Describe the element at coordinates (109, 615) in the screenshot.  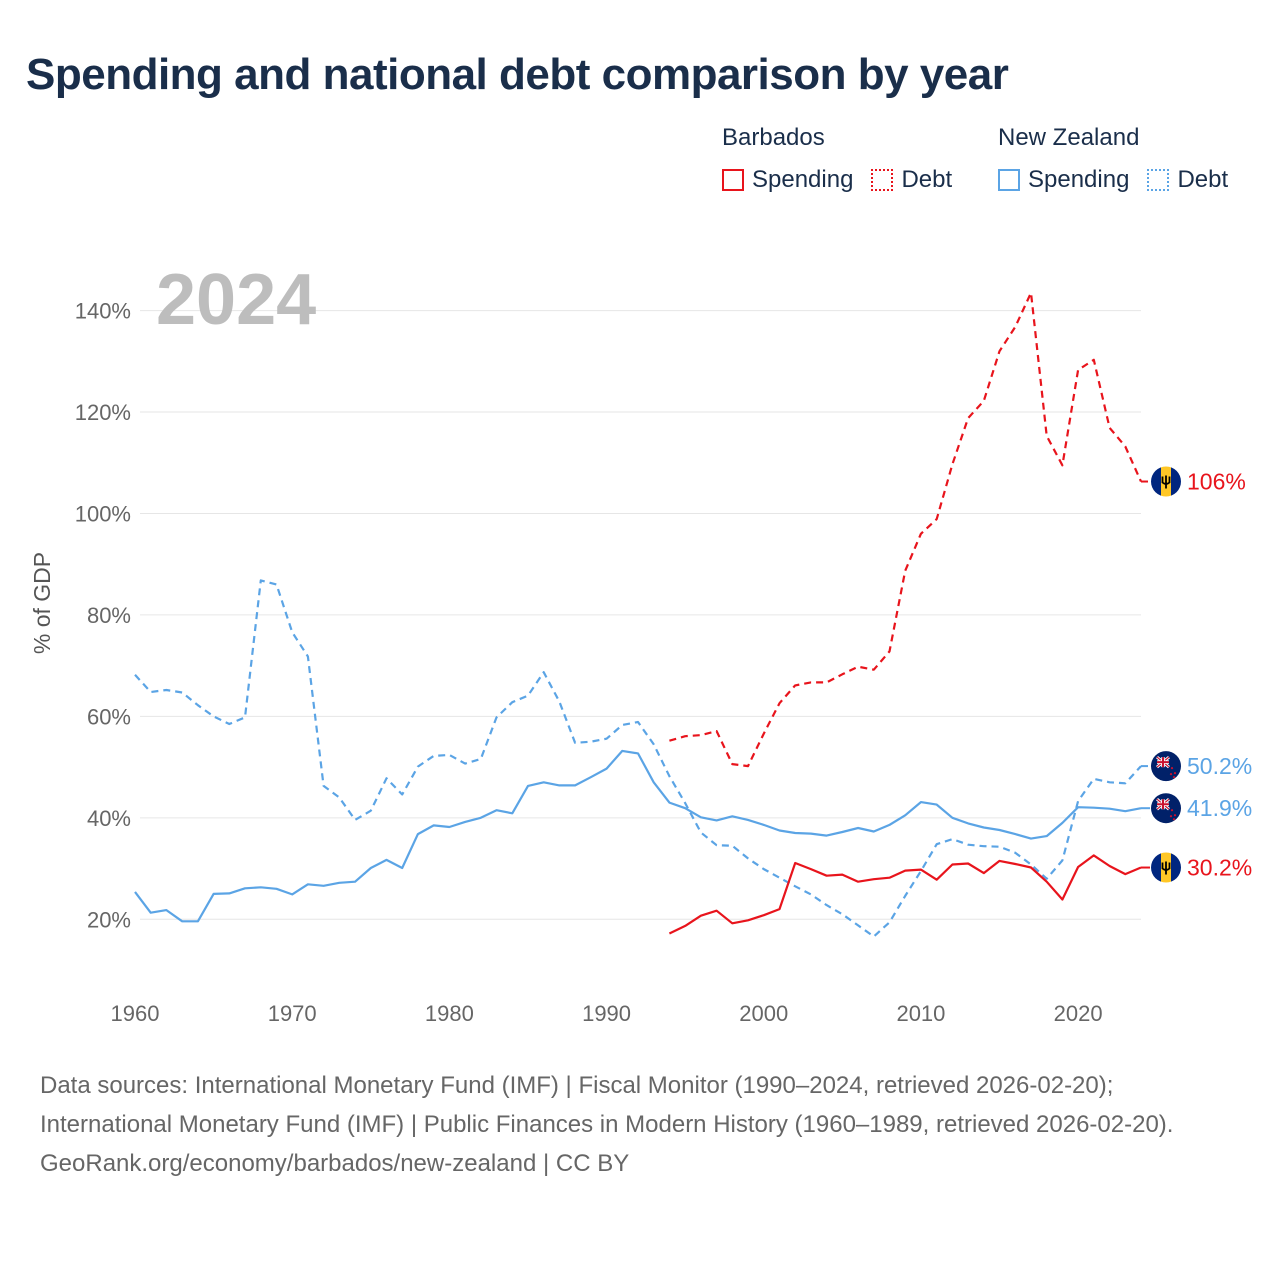
I see `y-tick-label: 80%` at that location.